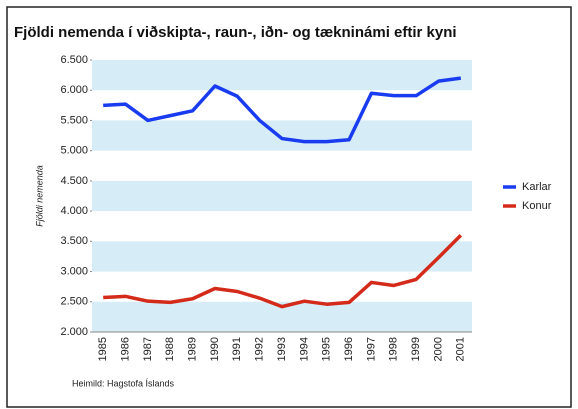 This screenshot has width=578, height=409. Describe the element at coordinates (74, 60) in the screenshot. I see `y-tick-label: 6.500` at that location.